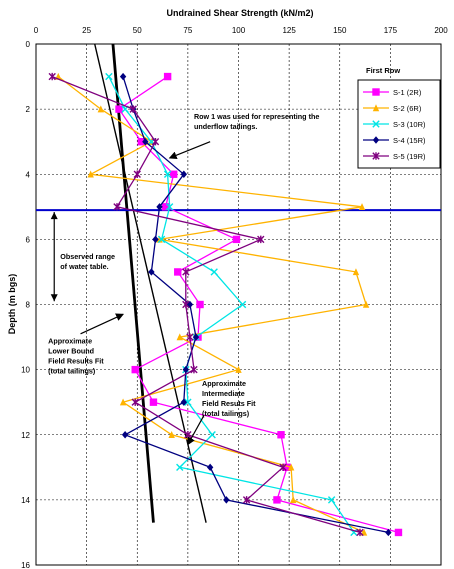 Image resolution: width=454 pixels, height=569 pixels. What do you see at coordinates (340, 30) in the screenshot?
I see `x-tick-label: 150` at bounding box center [340, 30].